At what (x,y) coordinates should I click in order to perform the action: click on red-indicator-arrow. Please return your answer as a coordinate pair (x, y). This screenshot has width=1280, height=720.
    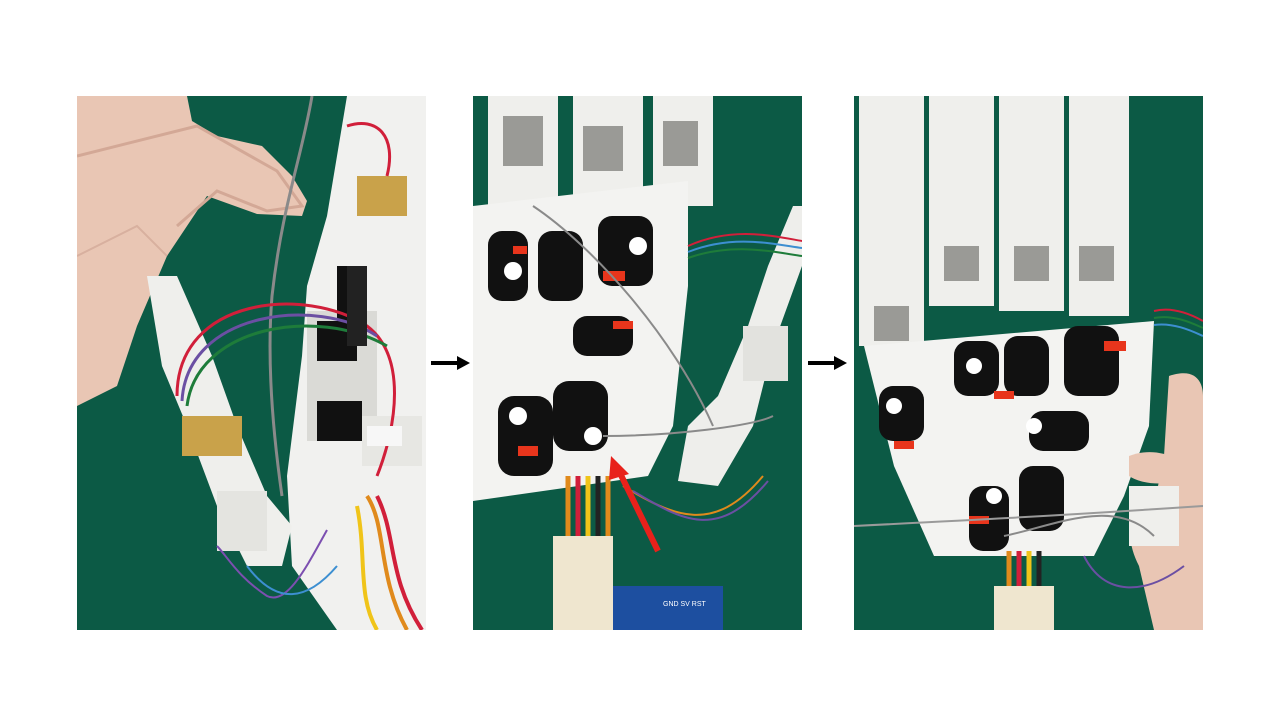
    Looking at the image, I should click on (638, 510).